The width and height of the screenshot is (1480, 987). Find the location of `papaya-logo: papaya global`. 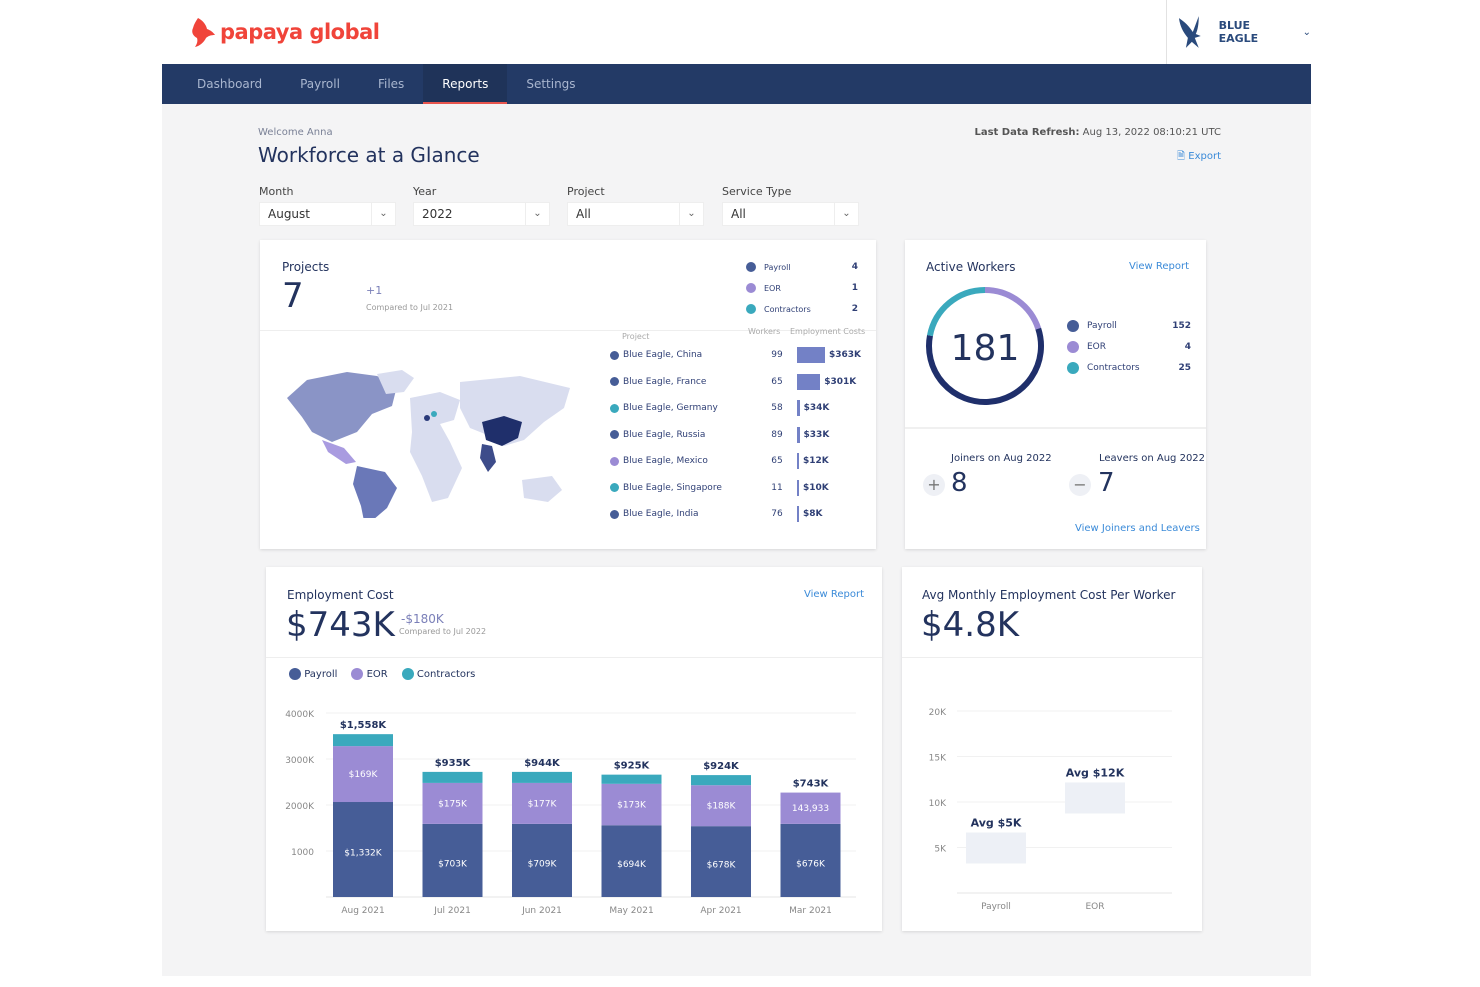

papaya-logo: papaya global is located at coordinates (285, 32).